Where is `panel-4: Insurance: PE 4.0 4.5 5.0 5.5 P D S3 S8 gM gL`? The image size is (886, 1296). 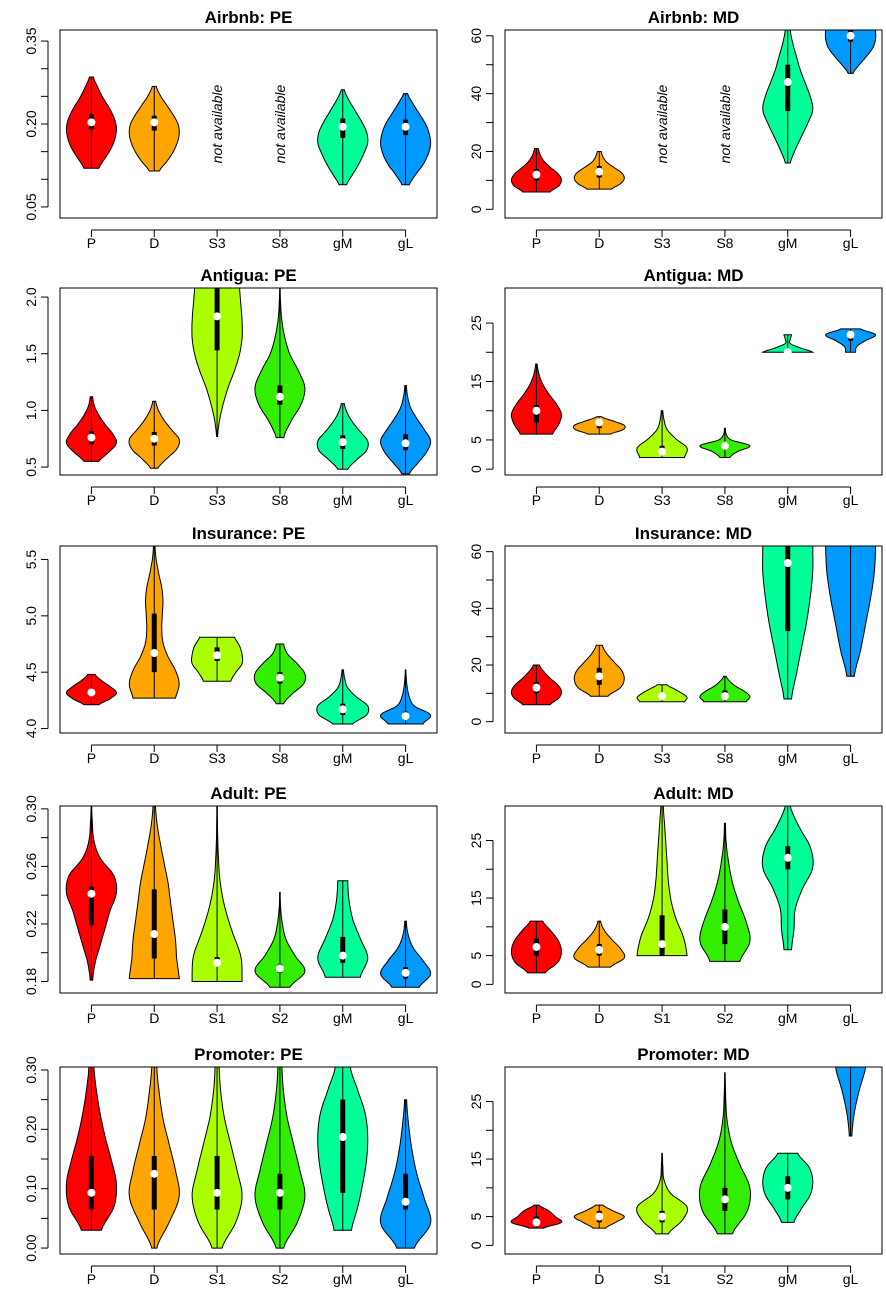 panel-4: Insurance: PE 4.0 4.5 5.0 5.5 P D S3 S8 gM gL is located at coordinates (230, 645).